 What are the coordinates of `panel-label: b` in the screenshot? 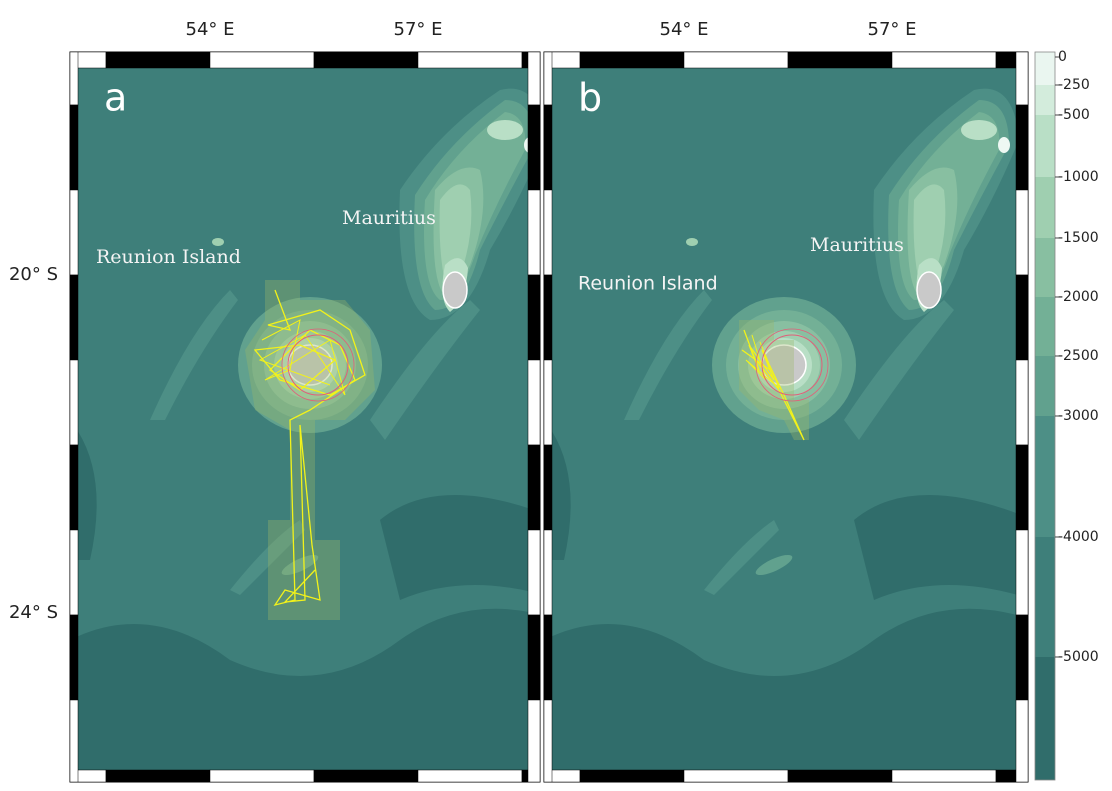 It's located at (590, 98).